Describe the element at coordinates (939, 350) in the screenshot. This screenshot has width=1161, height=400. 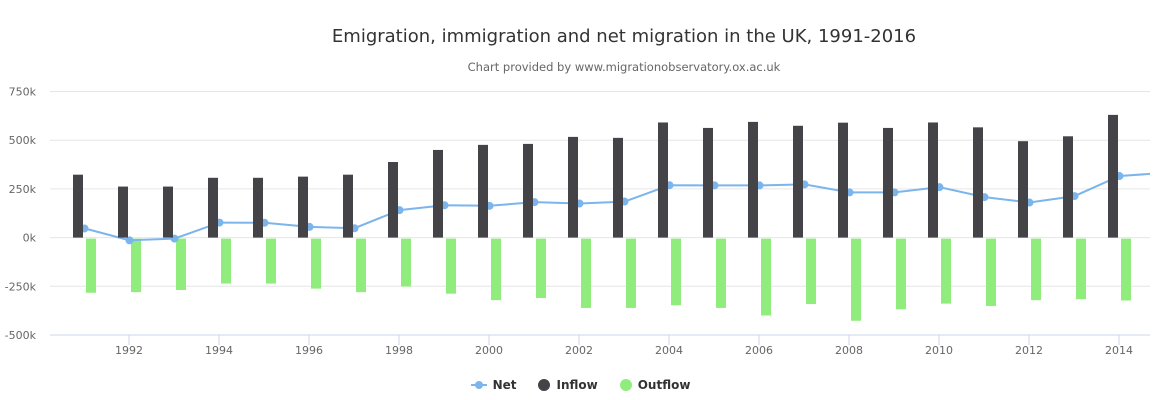
I see `x-tick-label: 2010` at that location.